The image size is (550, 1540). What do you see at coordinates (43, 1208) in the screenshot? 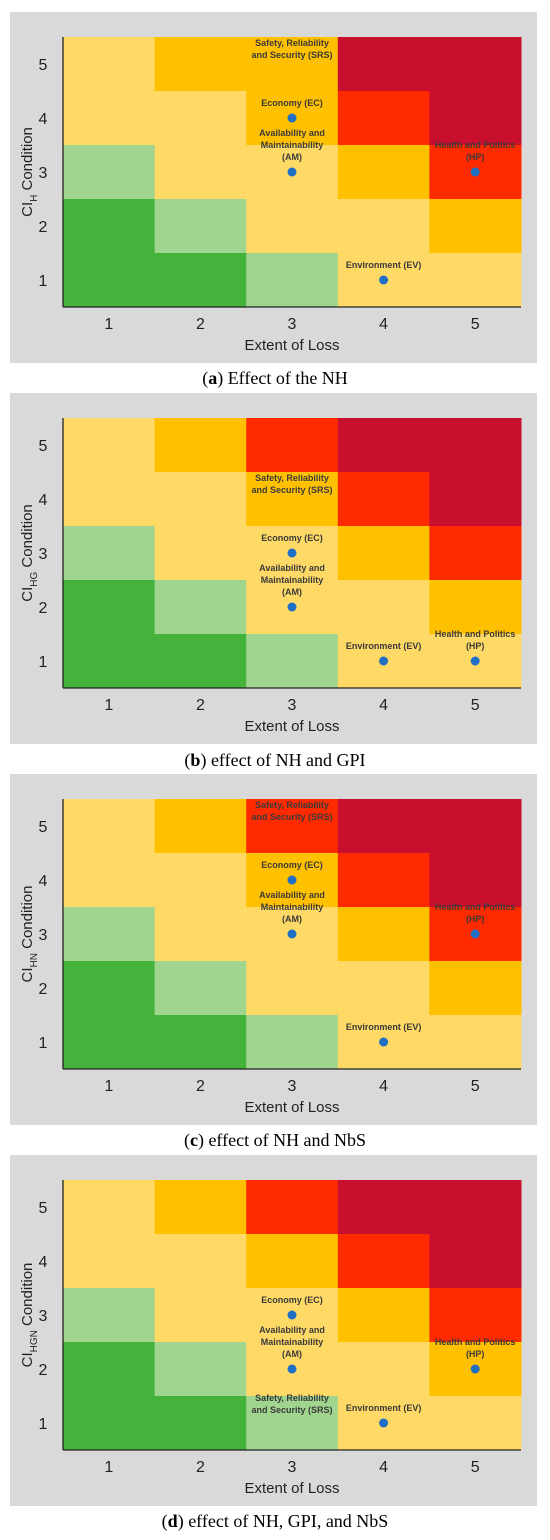
I see `y-tick-label: 5` at bounding box center [43, 1208].